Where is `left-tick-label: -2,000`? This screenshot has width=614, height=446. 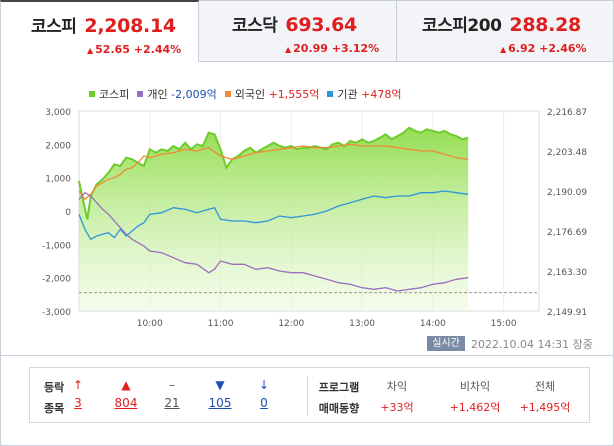 left-tick-label: -2,000 is located at coordinates (56, 280).